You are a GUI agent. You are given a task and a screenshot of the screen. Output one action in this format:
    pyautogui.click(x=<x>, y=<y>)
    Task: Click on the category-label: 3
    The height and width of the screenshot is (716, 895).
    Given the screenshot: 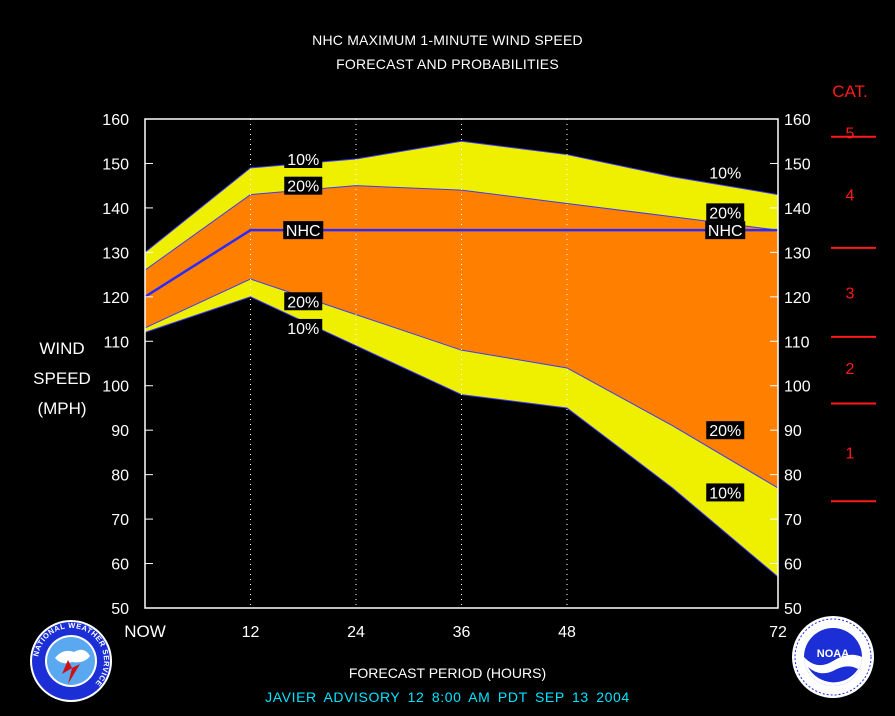 What is the action you would take?
    pyautogui.click(x=850, y=293)
    